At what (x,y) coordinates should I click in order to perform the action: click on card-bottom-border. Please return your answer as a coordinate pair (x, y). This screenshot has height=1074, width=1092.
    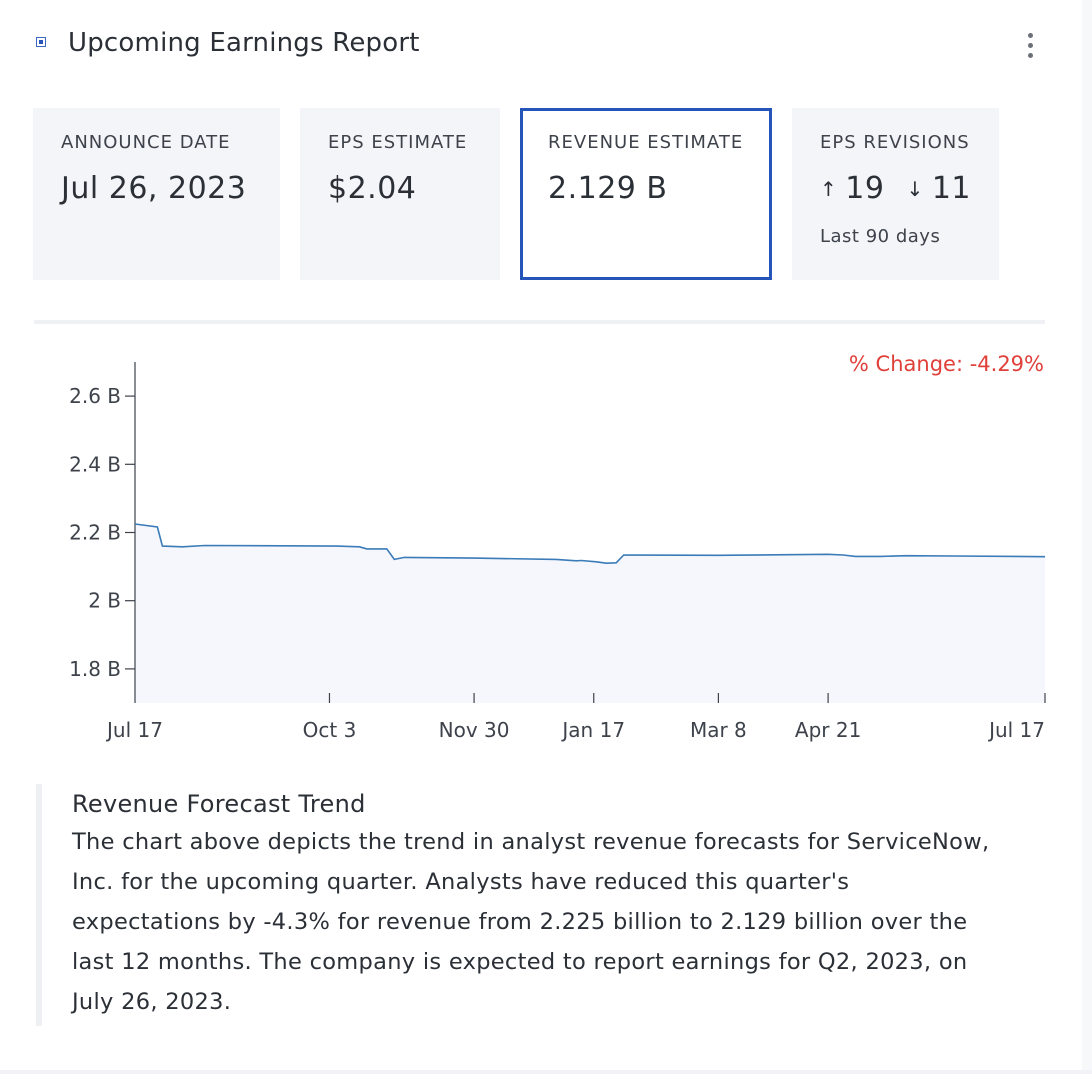
    Looking at the image, I should click on (546, 1072).